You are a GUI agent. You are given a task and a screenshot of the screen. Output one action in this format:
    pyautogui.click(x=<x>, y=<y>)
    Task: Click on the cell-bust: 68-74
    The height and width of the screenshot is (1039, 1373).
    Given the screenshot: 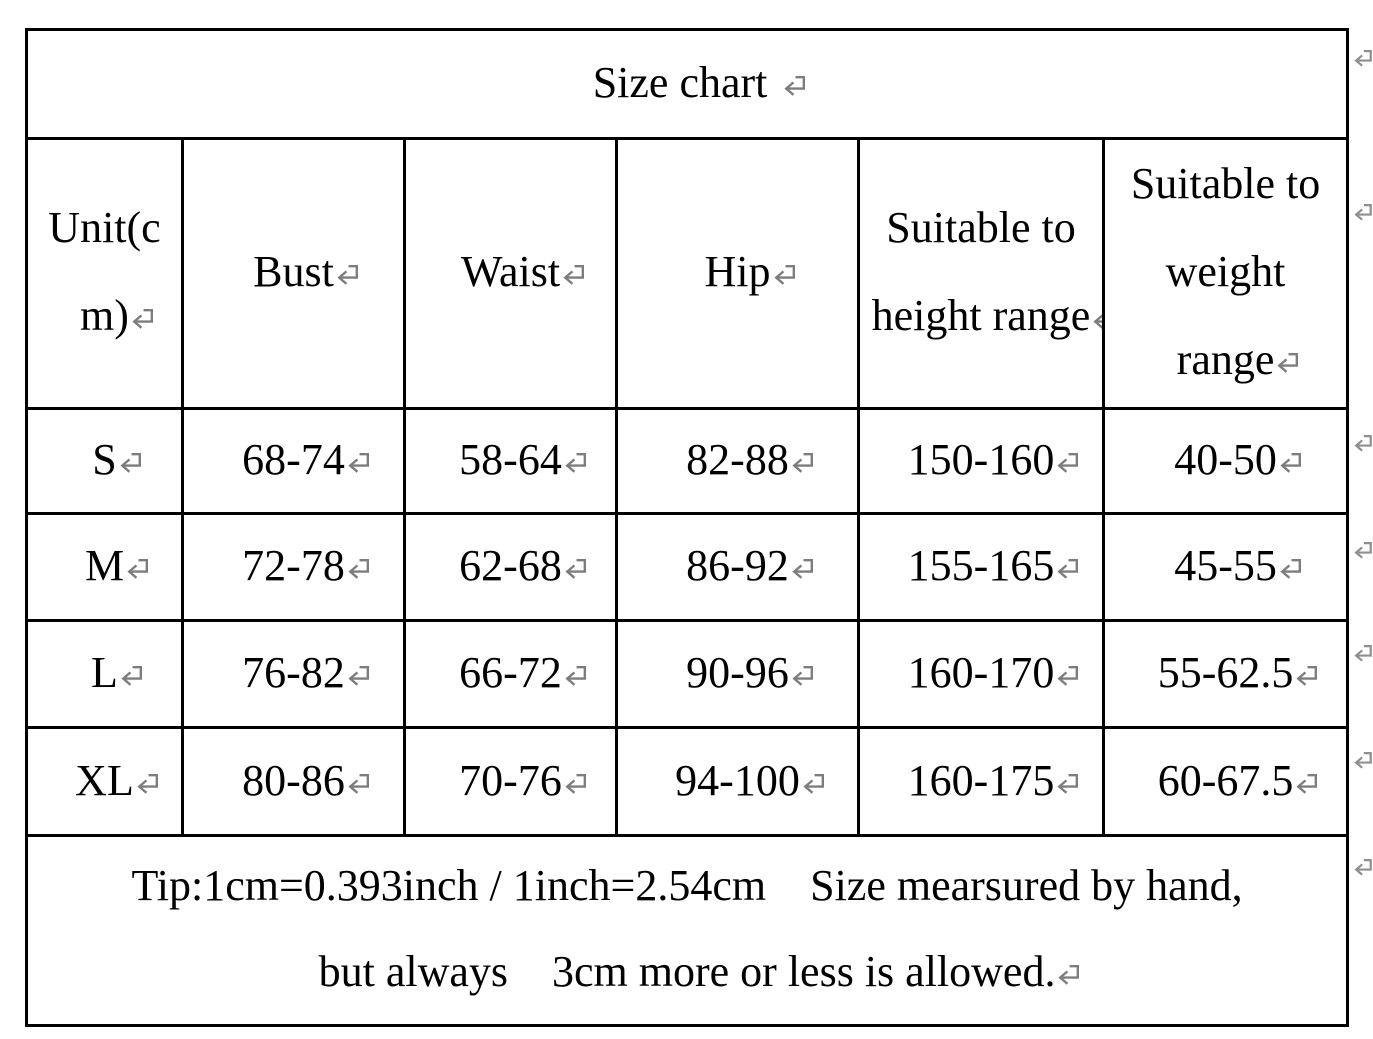 What is the action you would take?
    pyautogui.click(x=293, y=461)
    